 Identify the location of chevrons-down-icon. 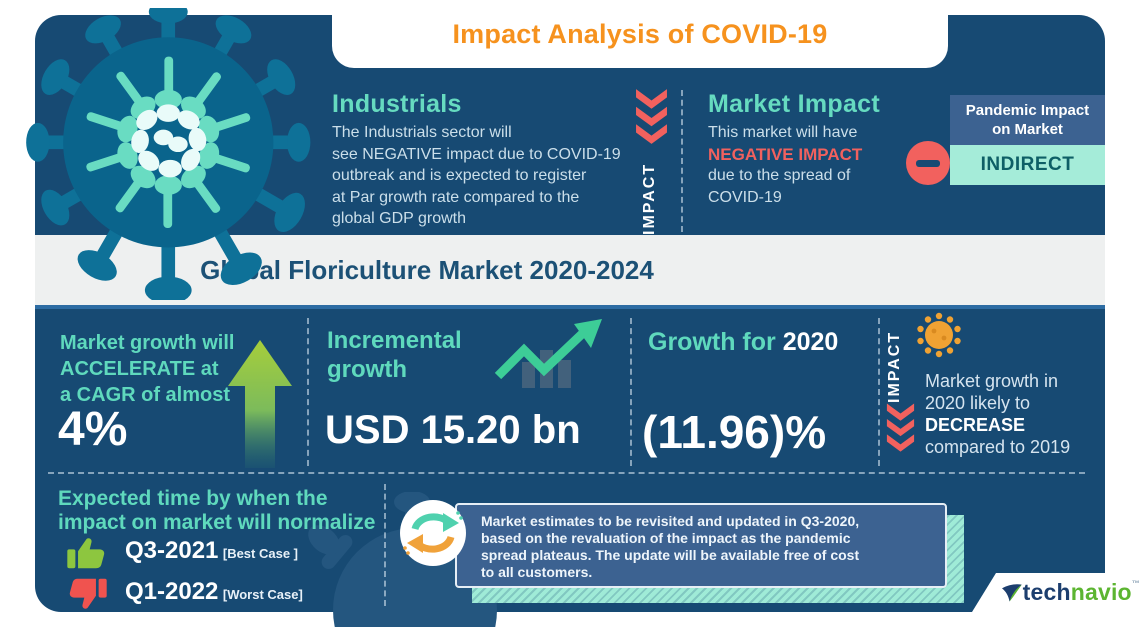
(651, 116).